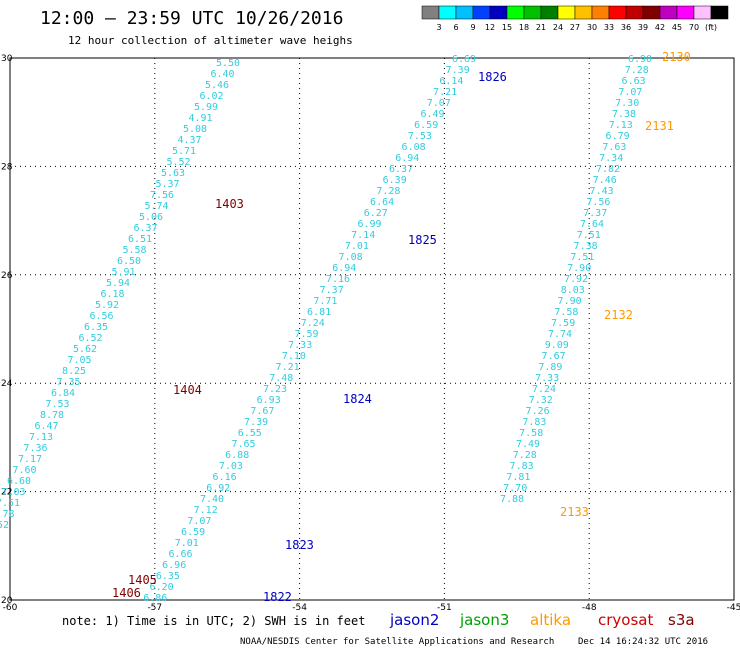 Image resolution: width=740 pixels, height=650 pixels. I want to click on lon-tick-label: -54, so click(299, 608).